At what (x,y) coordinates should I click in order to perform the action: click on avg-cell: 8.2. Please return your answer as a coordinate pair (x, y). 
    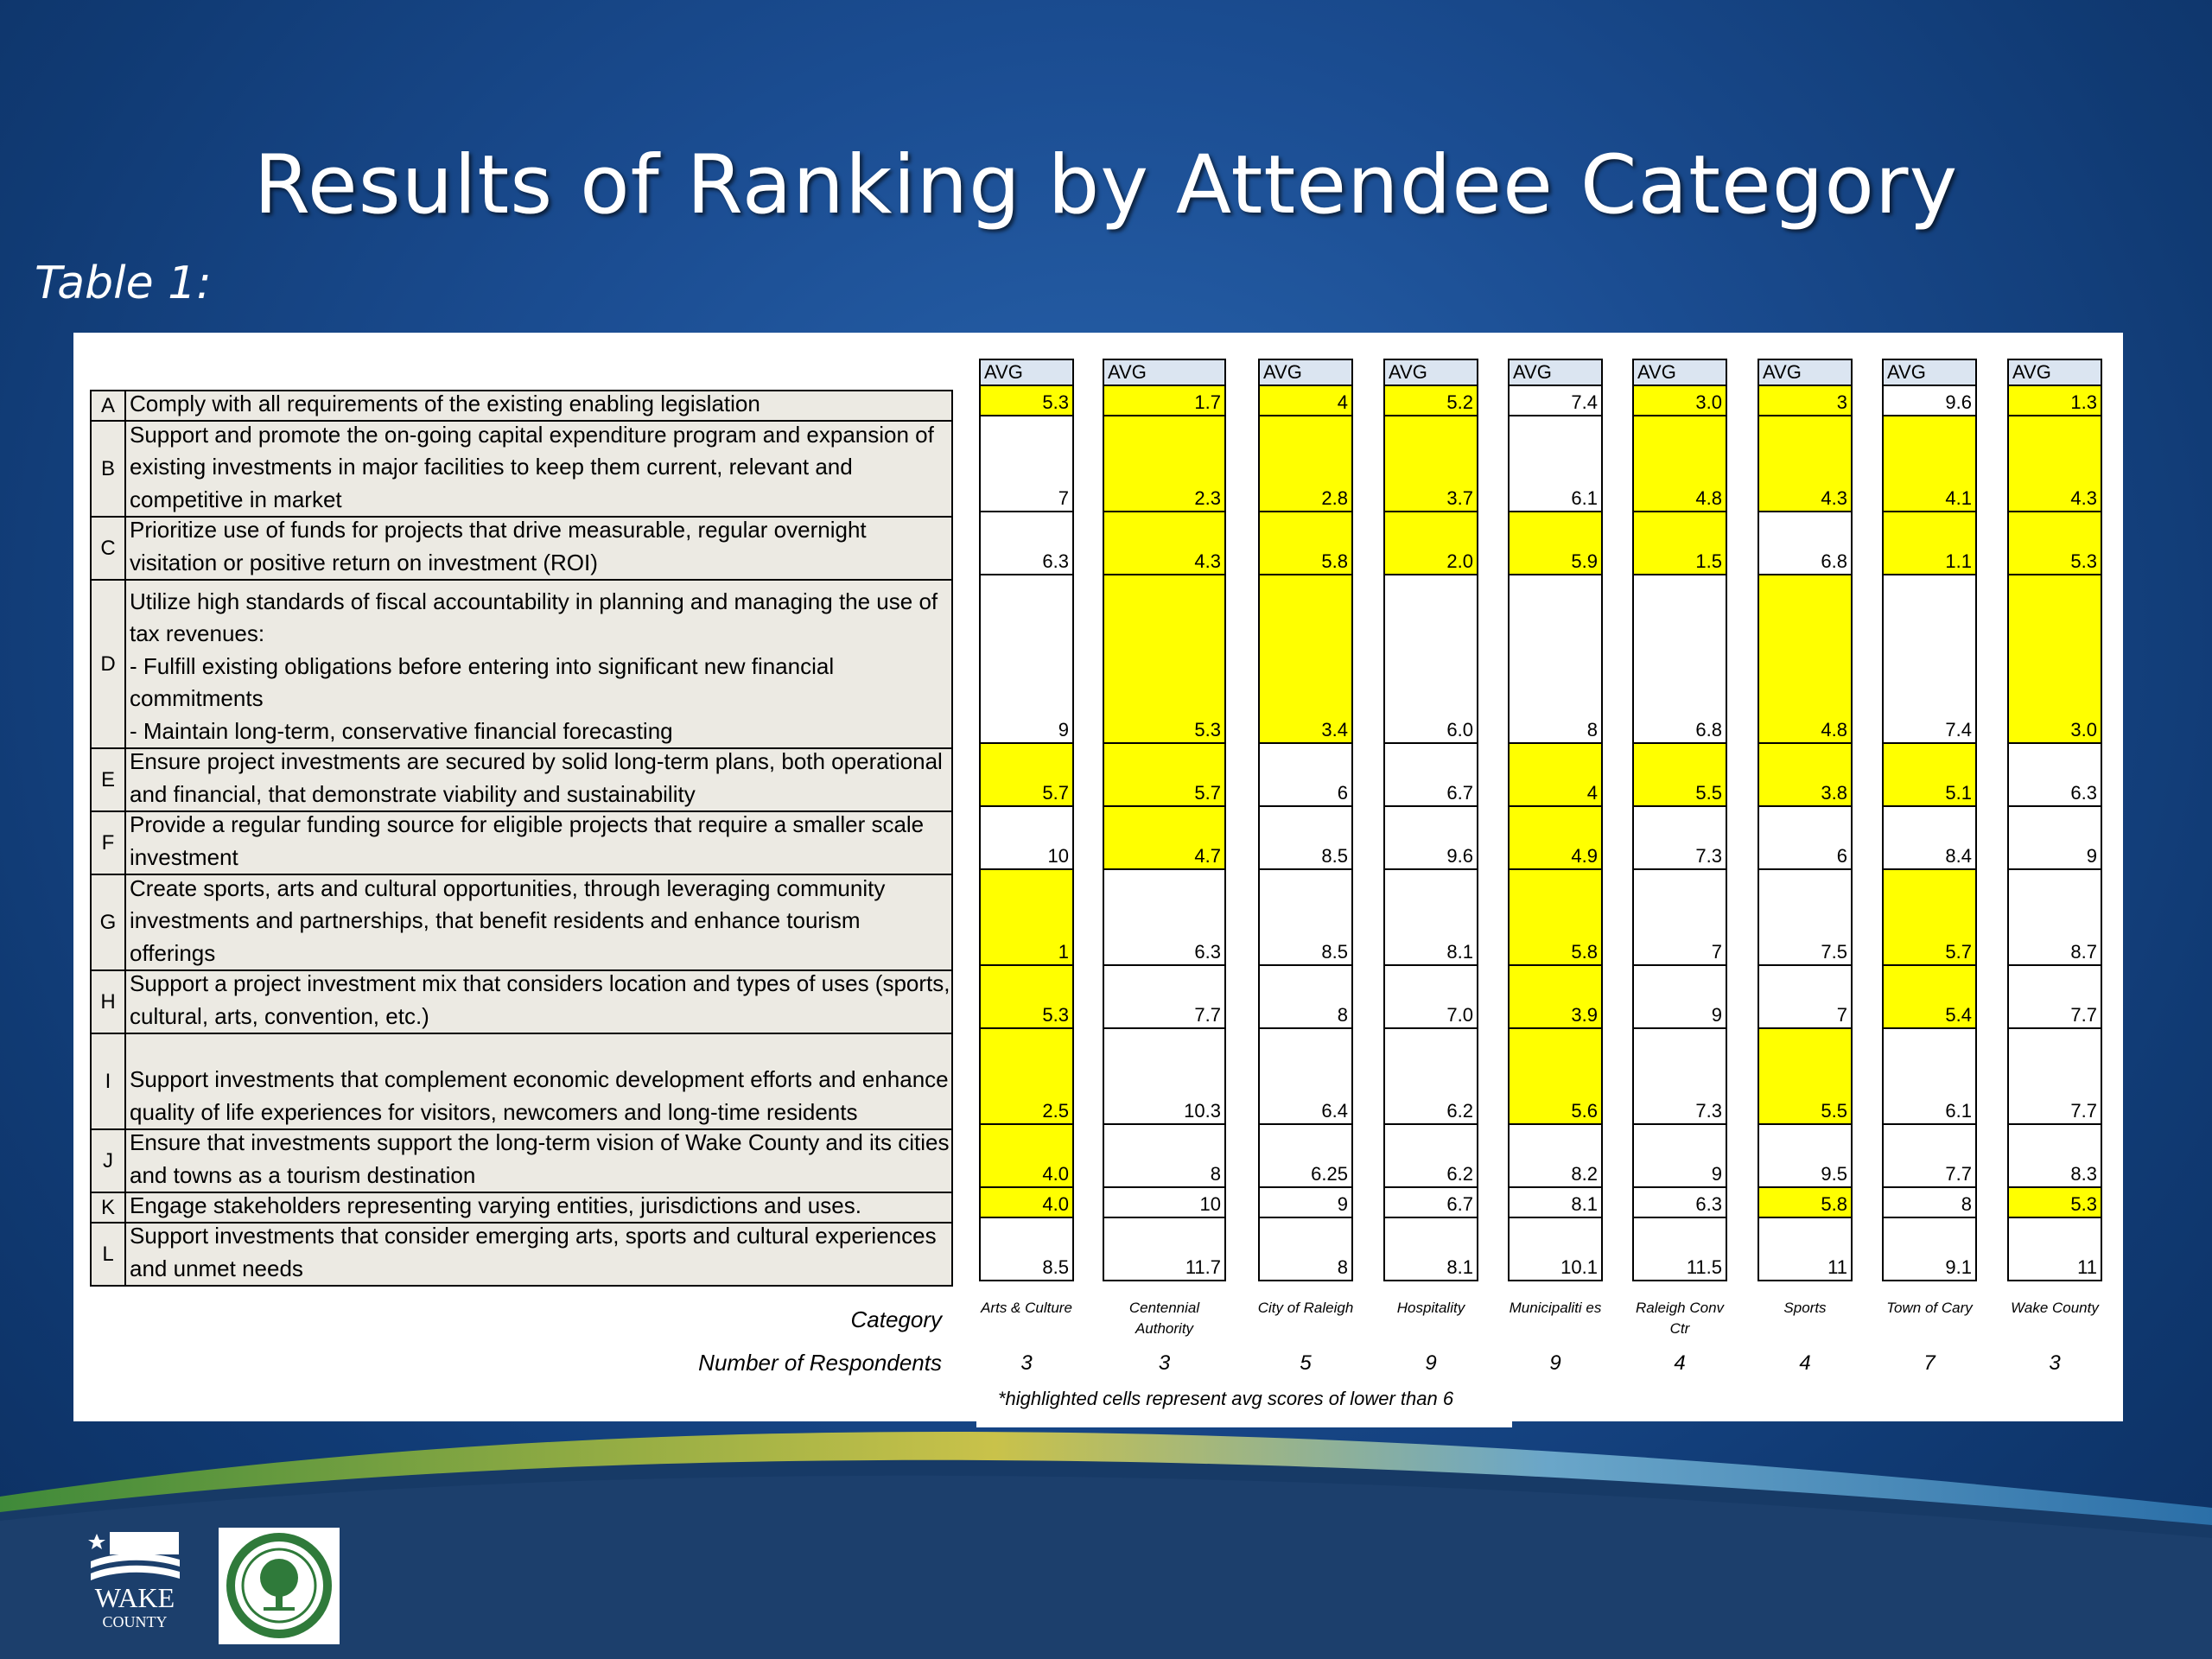
    Looking at the image, I should click on (1555, 1156).